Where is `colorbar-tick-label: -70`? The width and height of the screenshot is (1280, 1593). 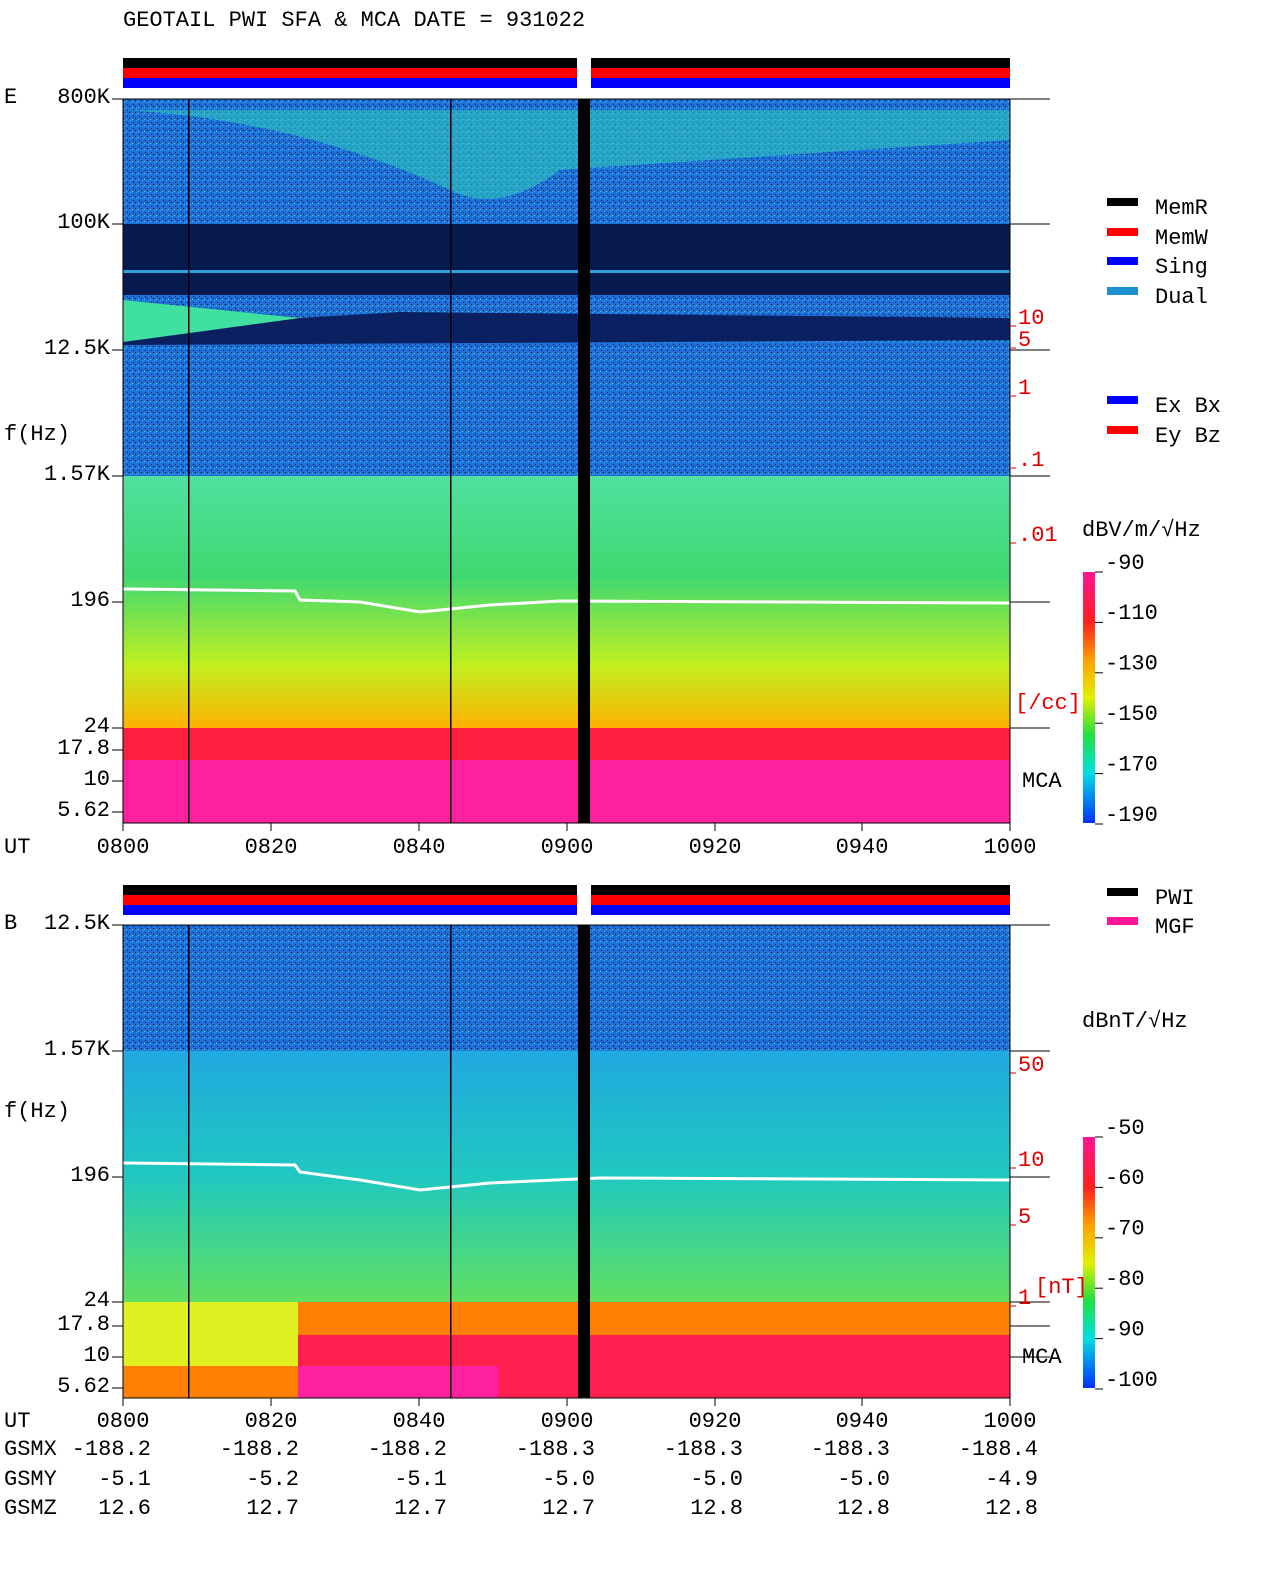 colorbar-tick-label: -70 is located at coordinates (1125, 1229).